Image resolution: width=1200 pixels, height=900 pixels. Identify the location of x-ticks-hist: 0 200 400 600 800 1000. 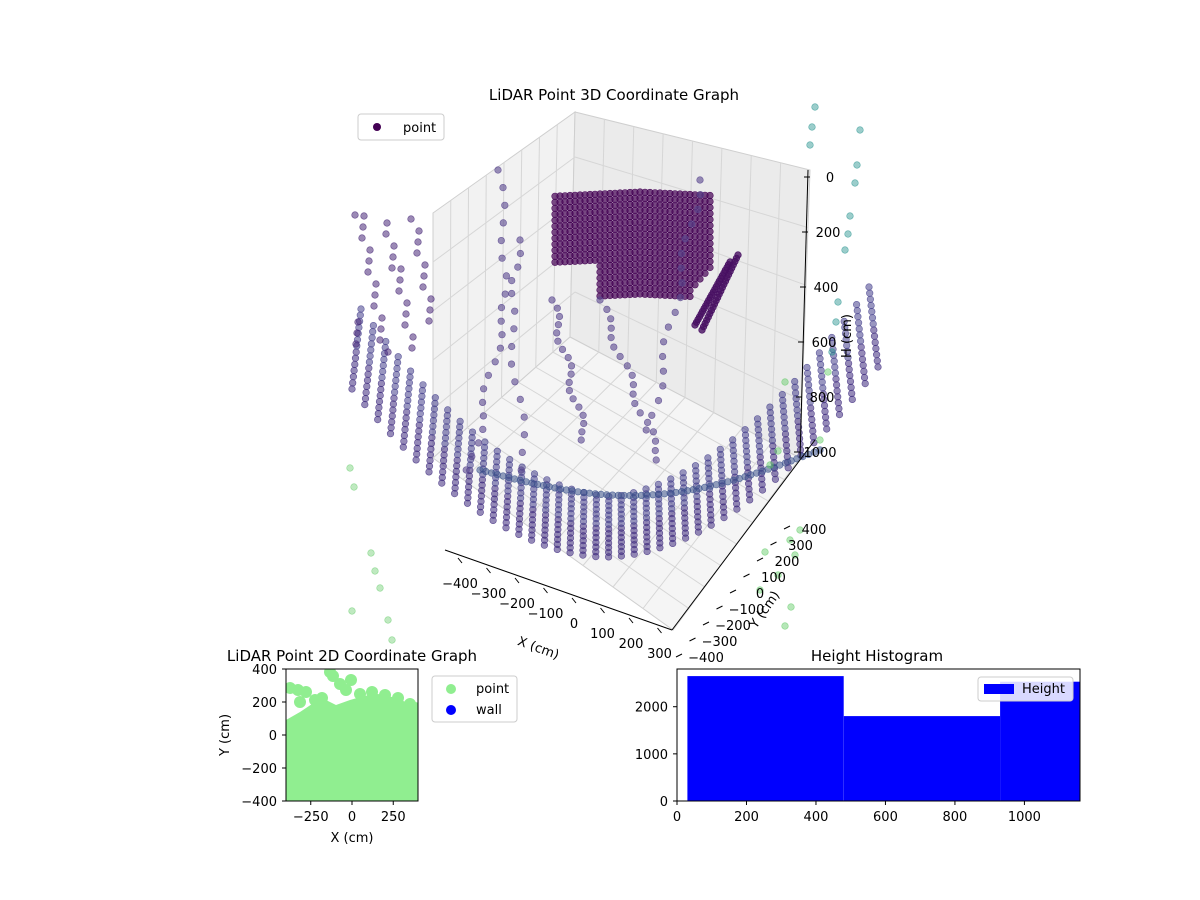
(857, 813).